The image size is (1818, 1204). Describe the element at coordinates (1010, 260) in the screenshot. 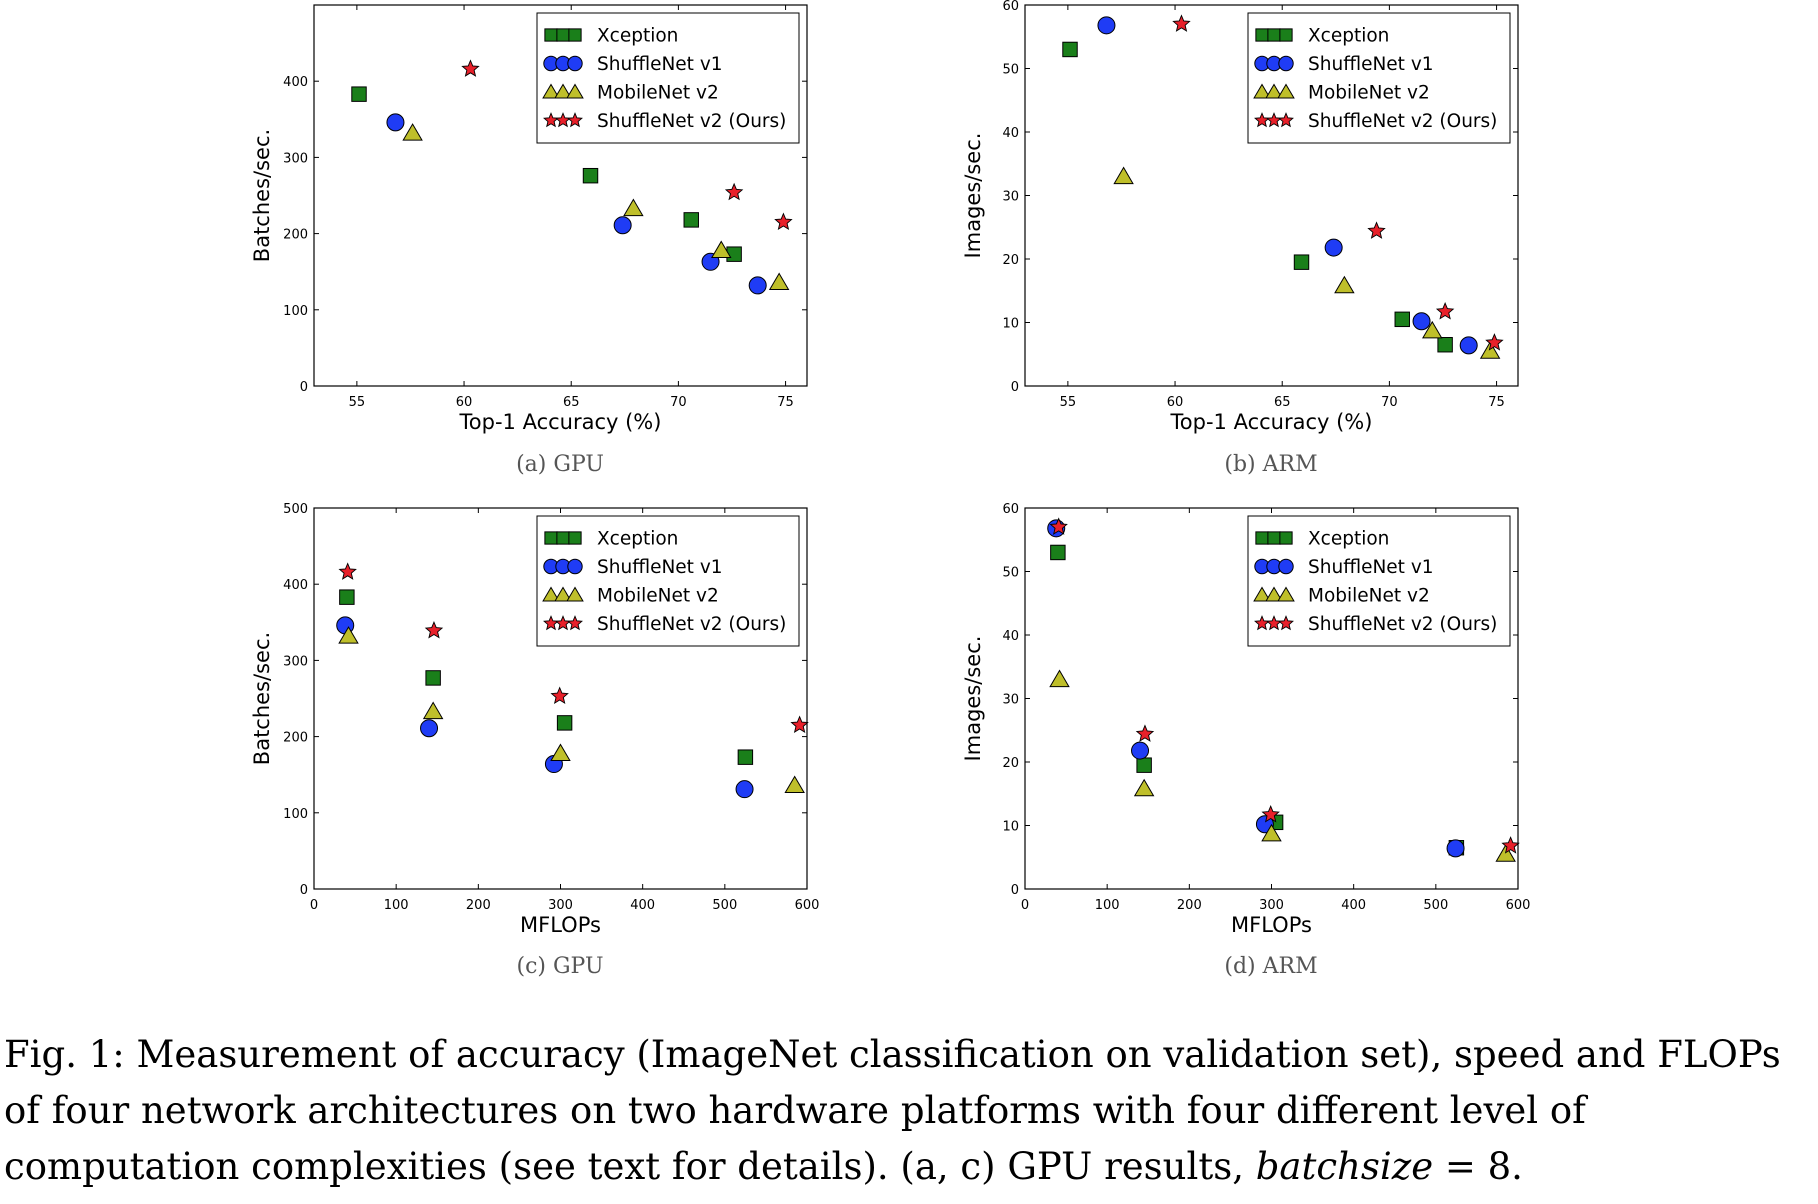

I see `chart-2-y-tick-label: 20` at that location.